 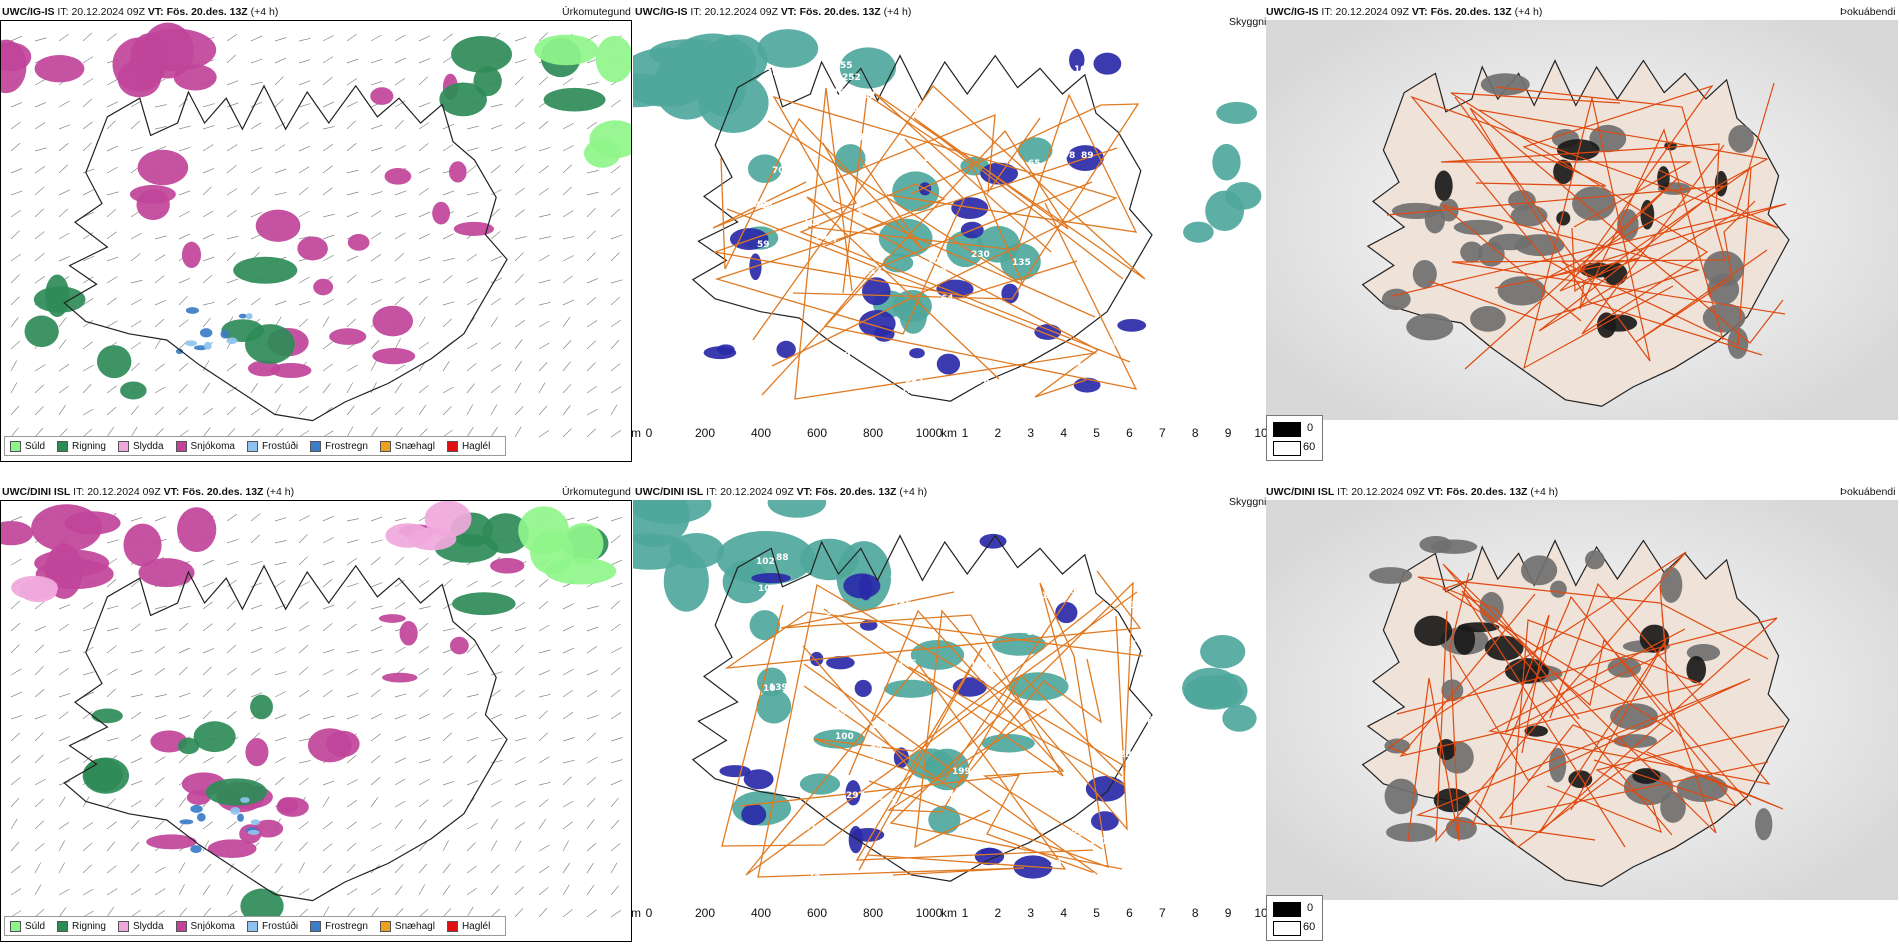 I want to click on cloud-base-label: 157, so click(x=872, y=272).